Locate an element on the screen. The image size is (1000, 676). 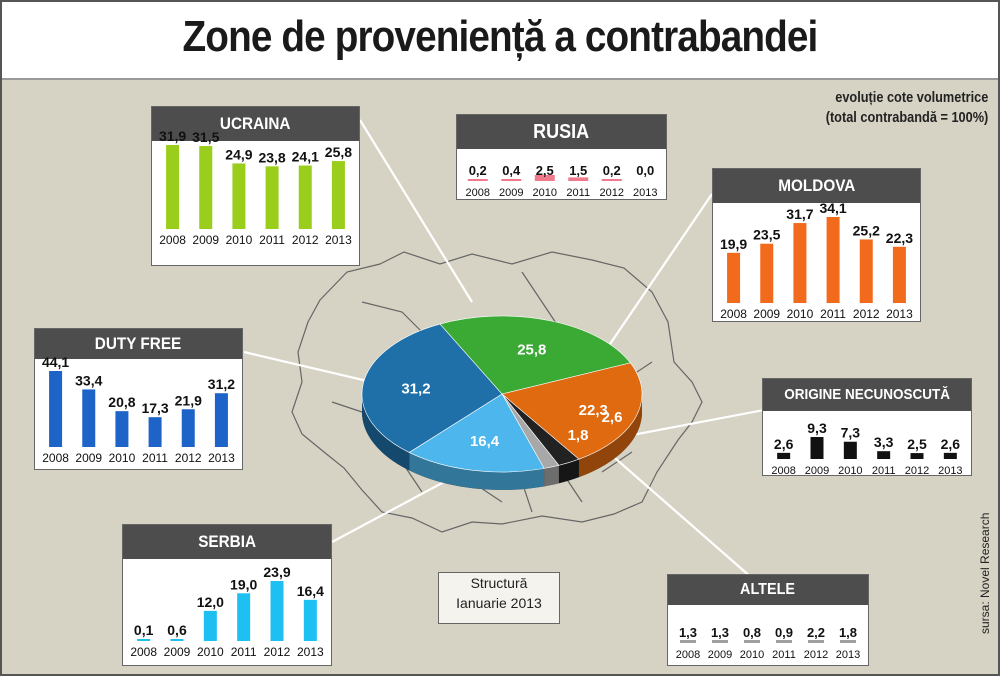
data-label: 2,2 is located at coordinates (816, 632).